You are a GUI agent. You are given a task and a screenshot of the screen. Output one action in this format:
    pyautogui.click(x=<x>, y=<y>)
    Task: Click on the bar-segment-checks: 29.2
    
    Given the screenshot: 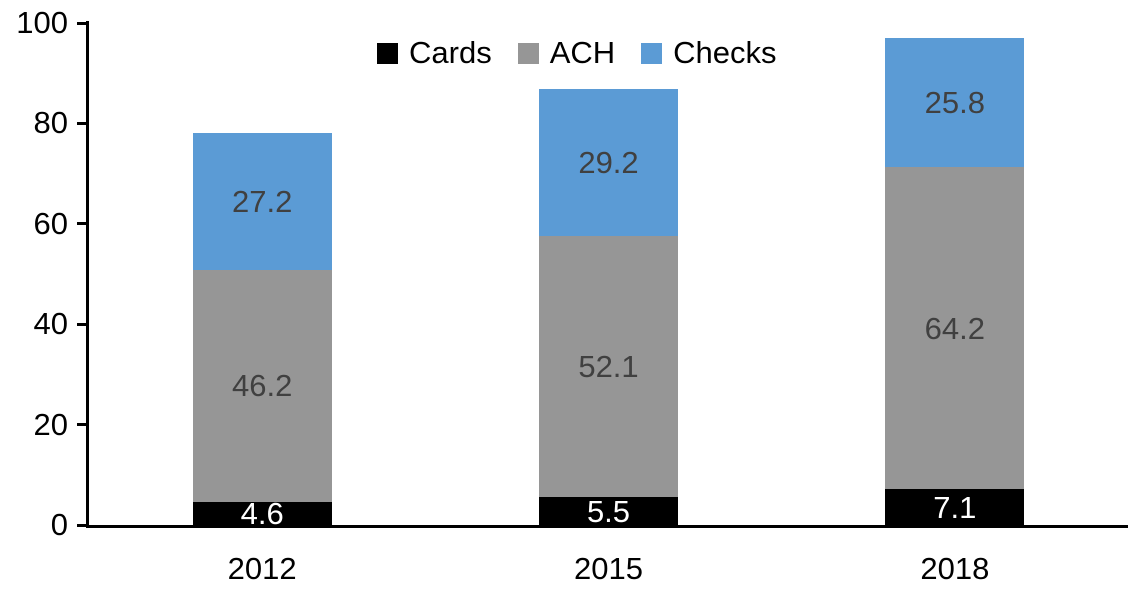 What is the action you would take?
    pyautogui.click(x=608, y=162)
    